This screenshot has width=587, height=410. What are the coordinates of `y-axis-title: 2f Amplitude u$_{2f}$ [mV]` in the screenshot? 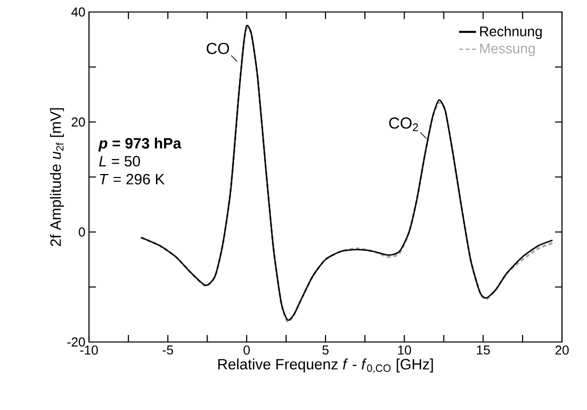 It's located at (57, 177).